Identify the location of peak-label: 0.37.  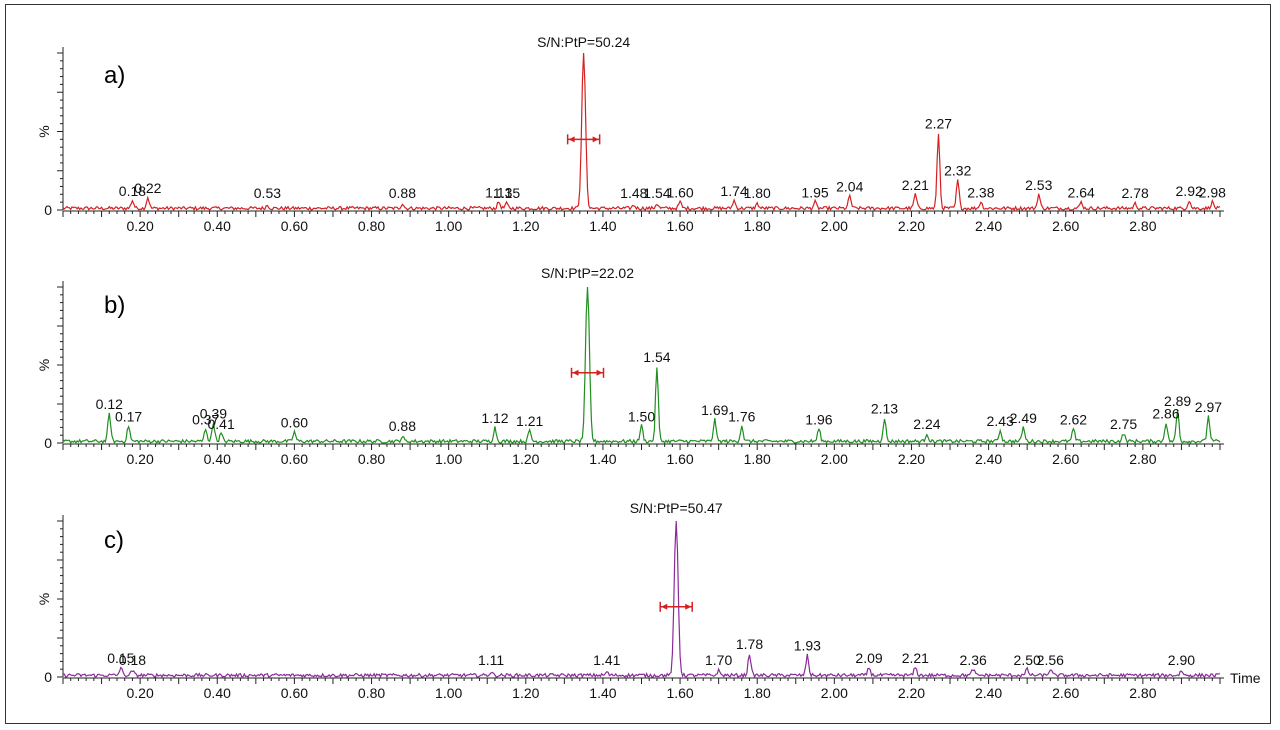
(205, 420).